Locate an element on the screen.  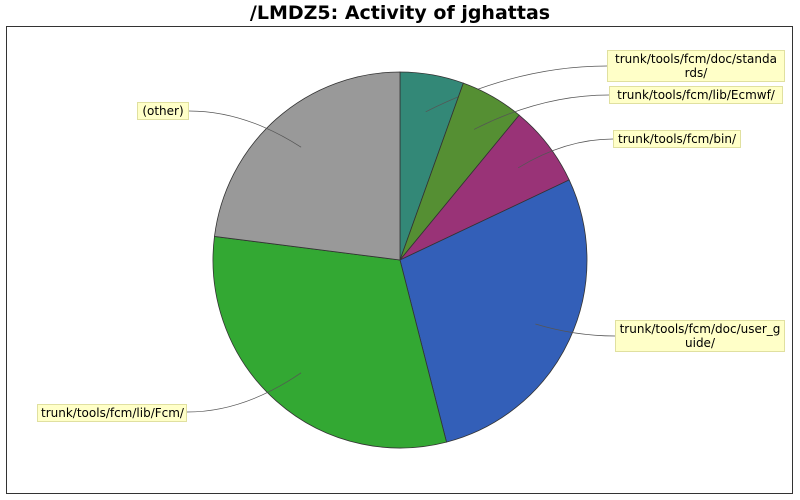
slice-label-line: trunk/tools/fcm/doc/user_g is located at coordinates (700, 329).